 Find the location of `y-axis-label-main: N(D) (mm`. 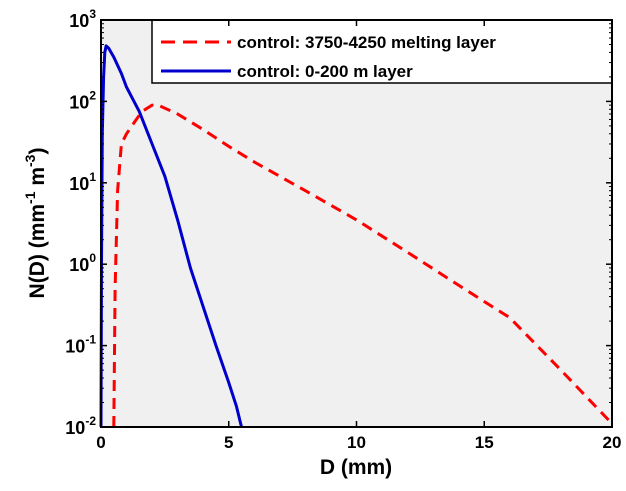

y-axis-label-main: N(D) (mm is located at coordinates (37, 251).